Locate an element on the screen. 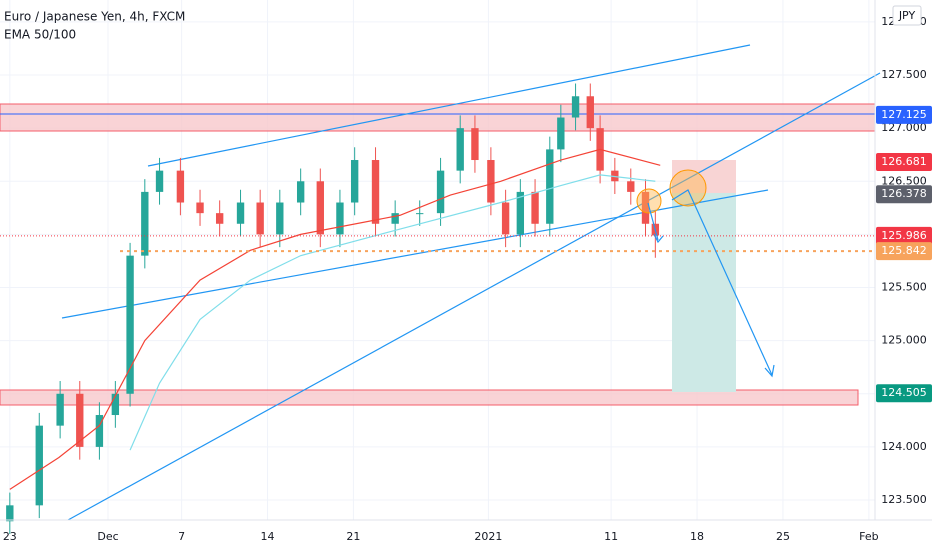  indicator-label: EMA 50/100 is located at coordinates (40, 35).